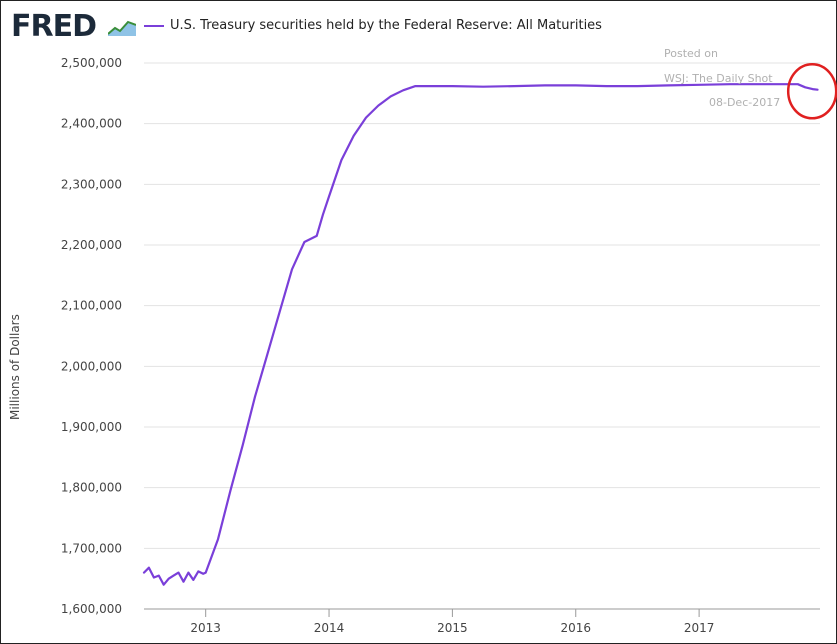 Image resolution: width=837 pixels, height=644 pixels. What do you see at coordinates (91, 184) in the screenshot?
I see `y-tick-label: 2,300,000` at bounding box center [91, 184].